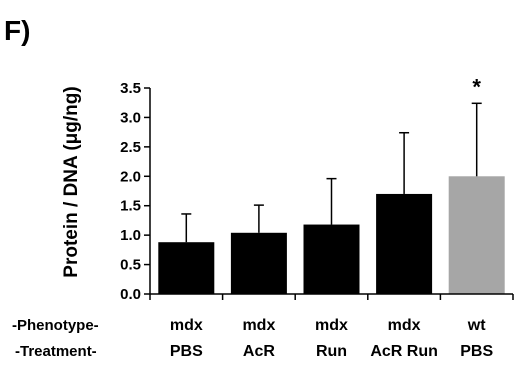 Image resolution: width=530 pixels, height=371 pixels. I want to click on y-tick-label: 1.5, so click(130, 206).